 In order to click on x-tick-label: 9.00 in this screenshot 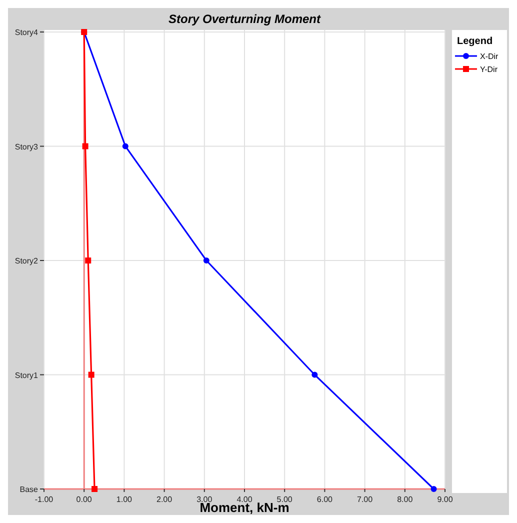, I will do `click(445, 499)`.